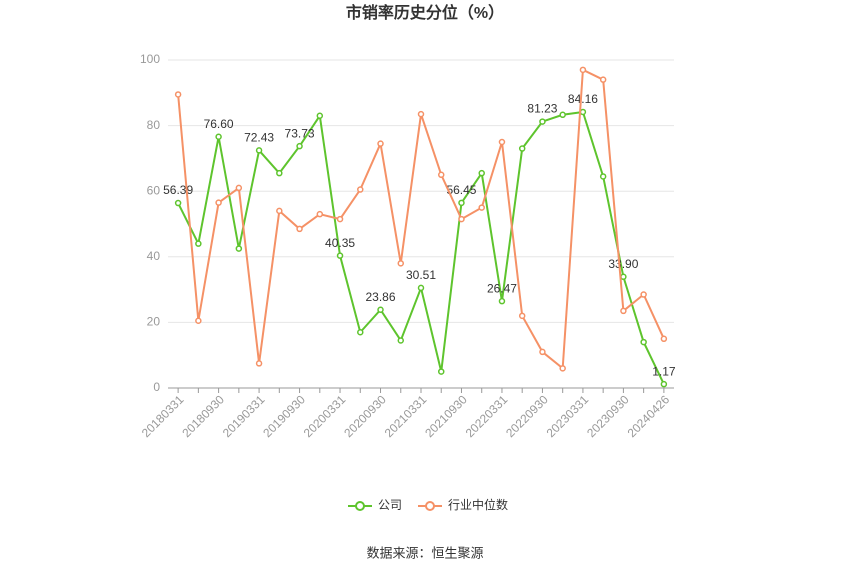  I want to click on x-tick-label: 20220930, so click(527, 416).